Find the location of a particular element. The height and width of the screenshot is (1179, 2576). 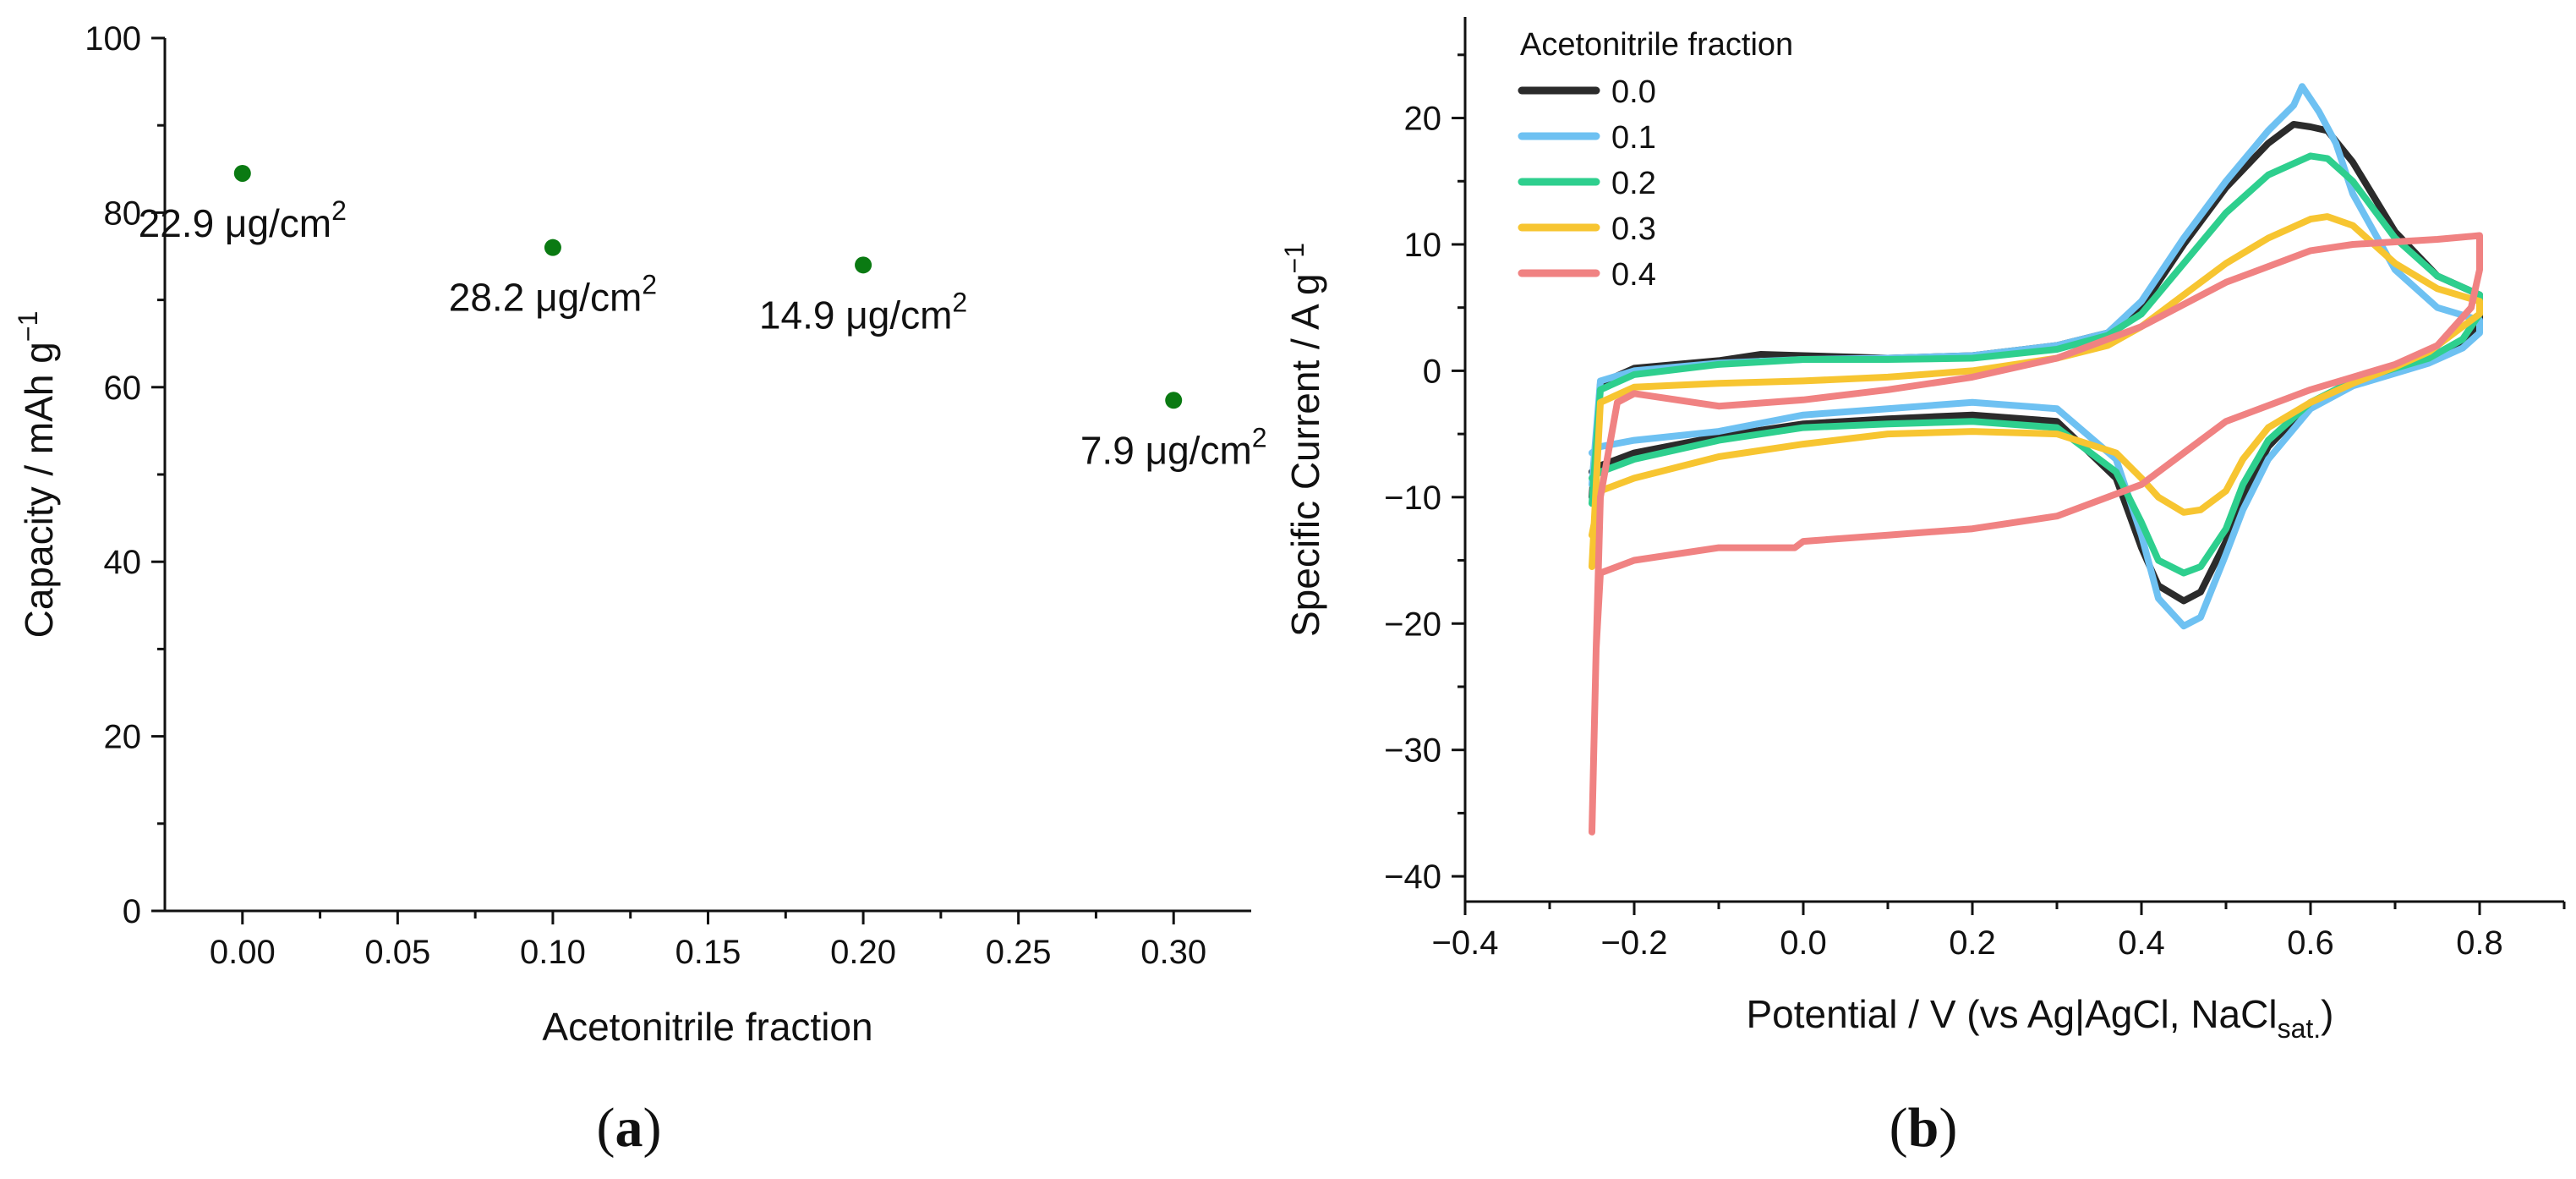

legend-label: 0.4 is located at coordinates (1633, 275).